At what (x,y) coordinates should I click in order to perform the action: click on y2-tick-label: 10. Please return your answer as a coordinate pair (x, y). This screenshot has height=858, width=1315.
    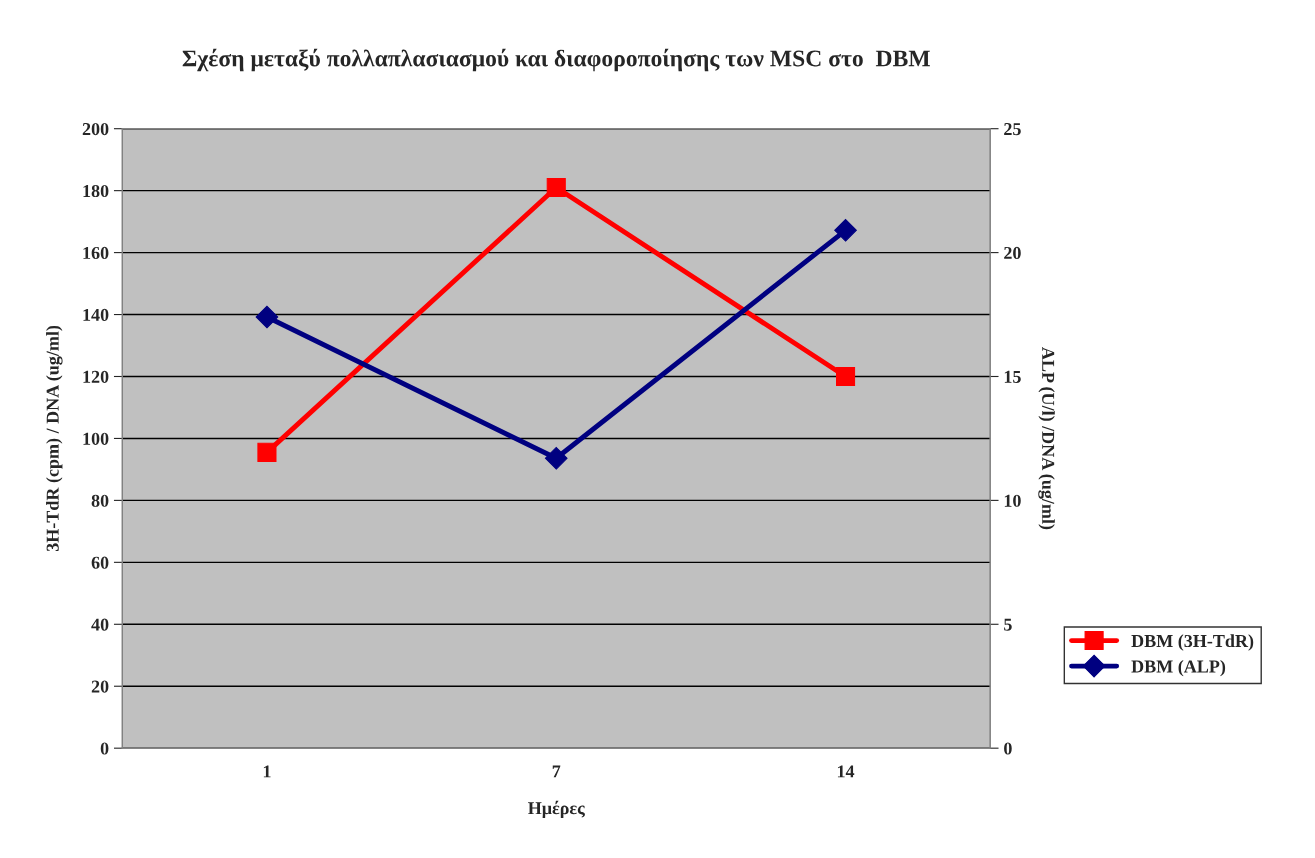
    Looking at the image, I should click on (1012, 500).